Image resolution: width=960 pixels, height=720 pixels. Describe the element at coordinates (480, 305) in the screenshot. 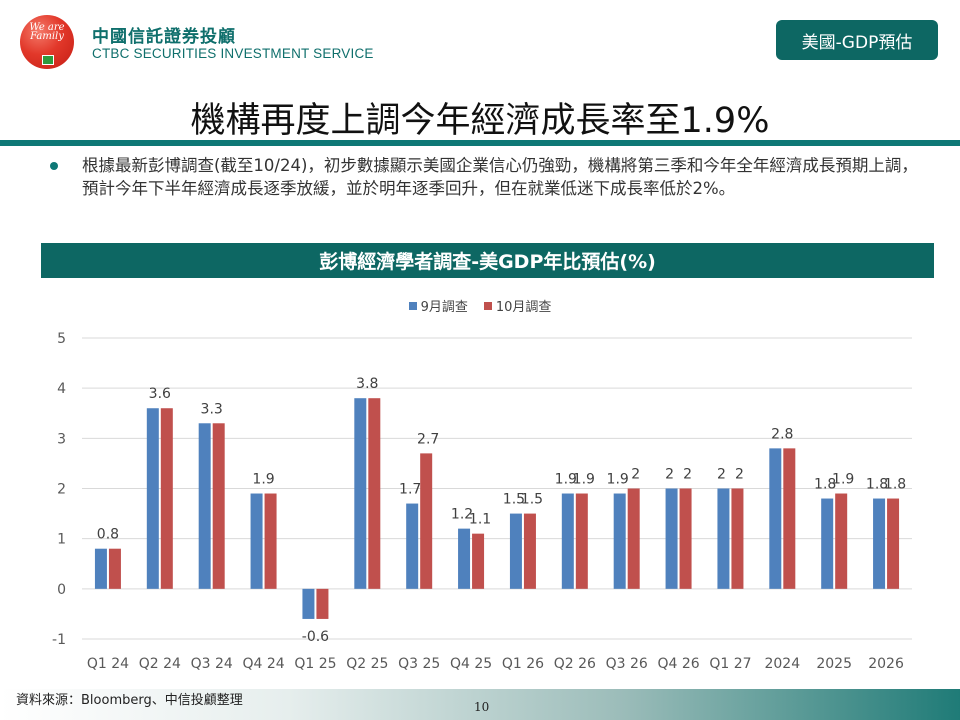

I see `chart-legend: 9月調查 10月調查` at that location.